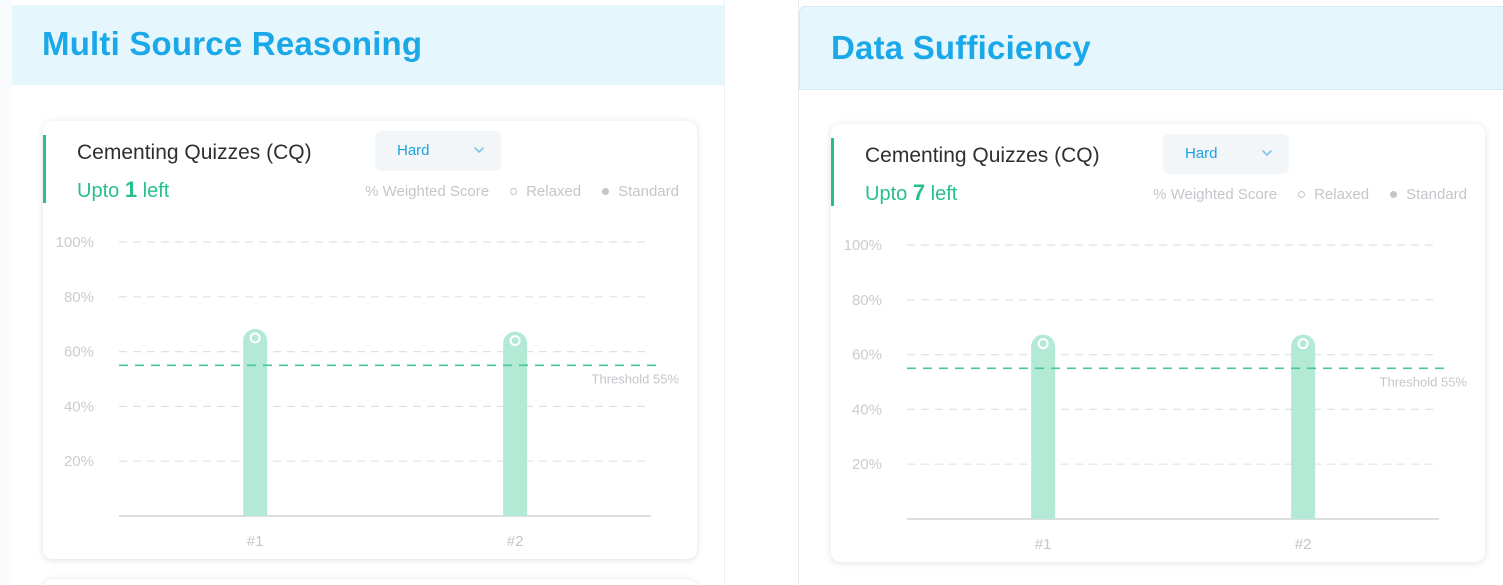  Describe the element at coordinates (911, 193) in the screenshot. I see `quizzes-left-count: Upto 7 left` at that location.